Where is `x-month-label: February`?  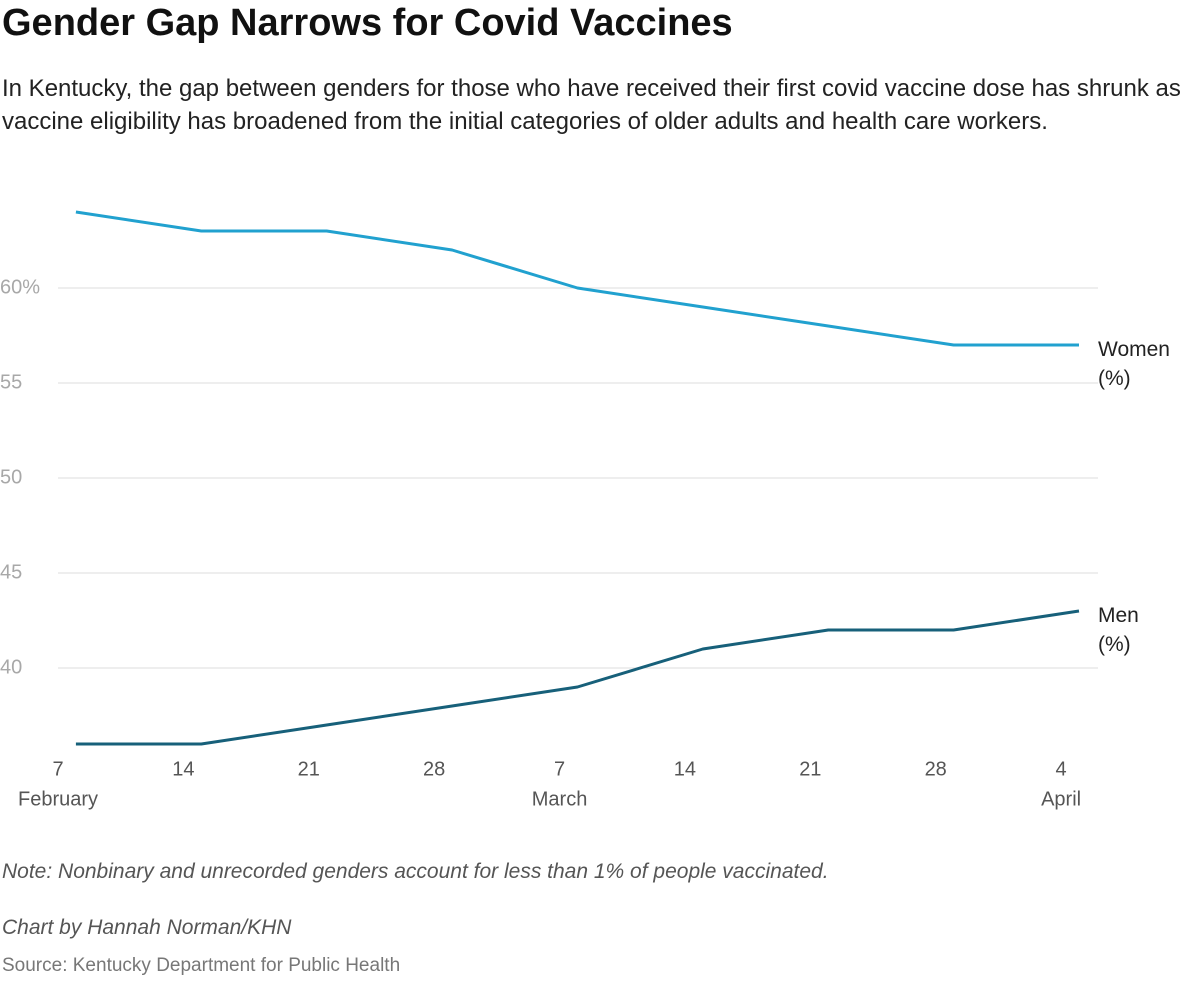
x-month-label: February is located at coordinates (58, 799).